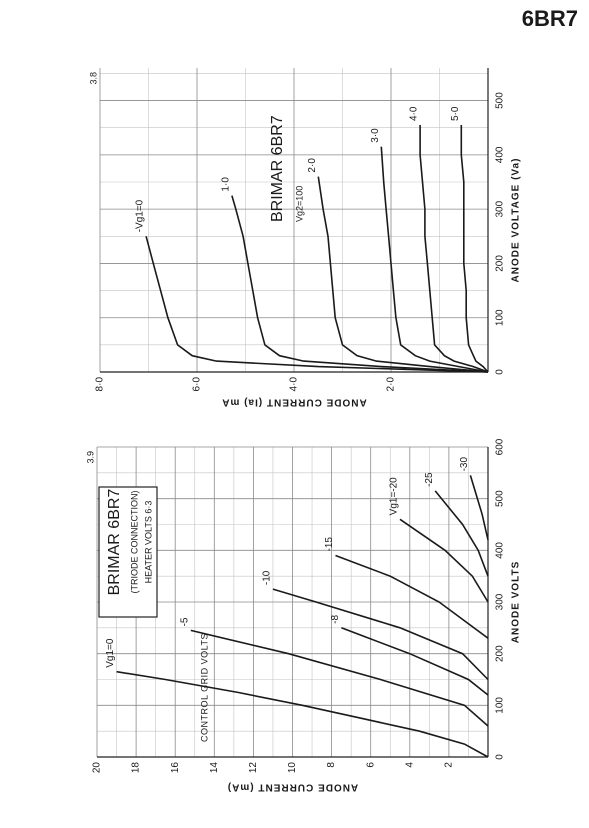 This screenshot has height=828, width=589. Describe the element at coordinates (516, 220) in the screenshot. I see `x-axis-label: ANODE VOLTAGE (Va)` at that location.